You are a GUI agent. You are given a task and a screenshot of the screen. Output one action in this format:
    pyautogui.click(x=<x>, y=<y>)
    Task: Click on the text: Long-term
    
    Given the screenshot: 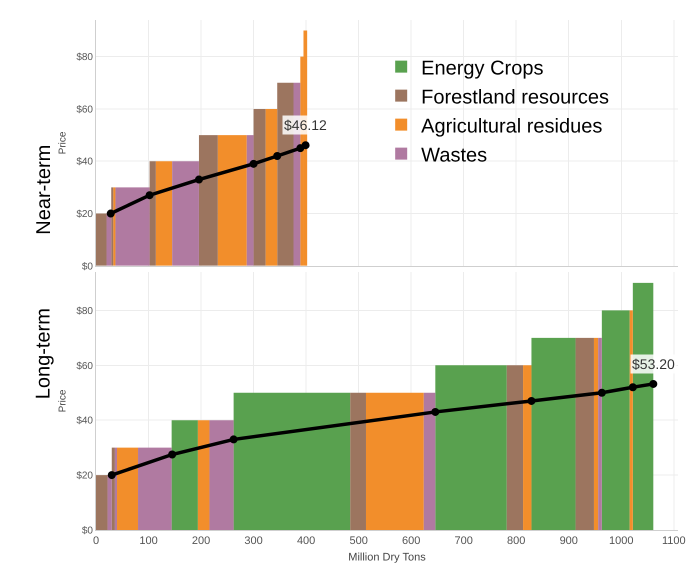 What is the action you would take?
    pyautogui.click(x=43, y=354)
    